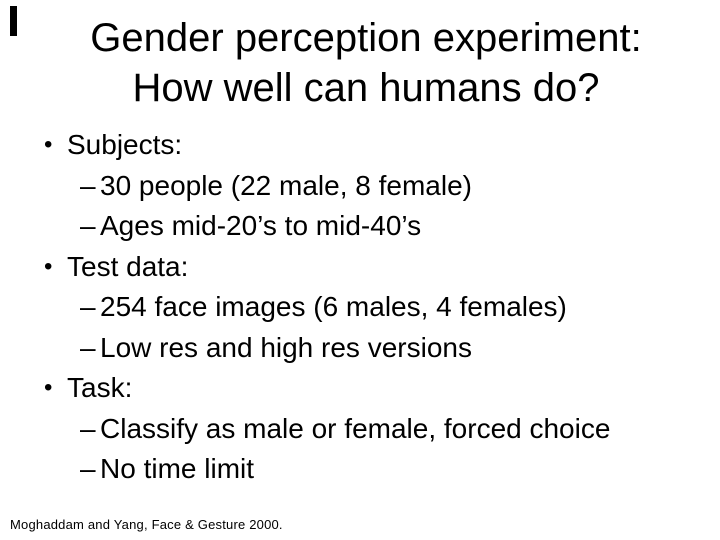 This screenshot has height=540, width=720. I want to click on bullet-item: • Test data:, so click(360, 267).